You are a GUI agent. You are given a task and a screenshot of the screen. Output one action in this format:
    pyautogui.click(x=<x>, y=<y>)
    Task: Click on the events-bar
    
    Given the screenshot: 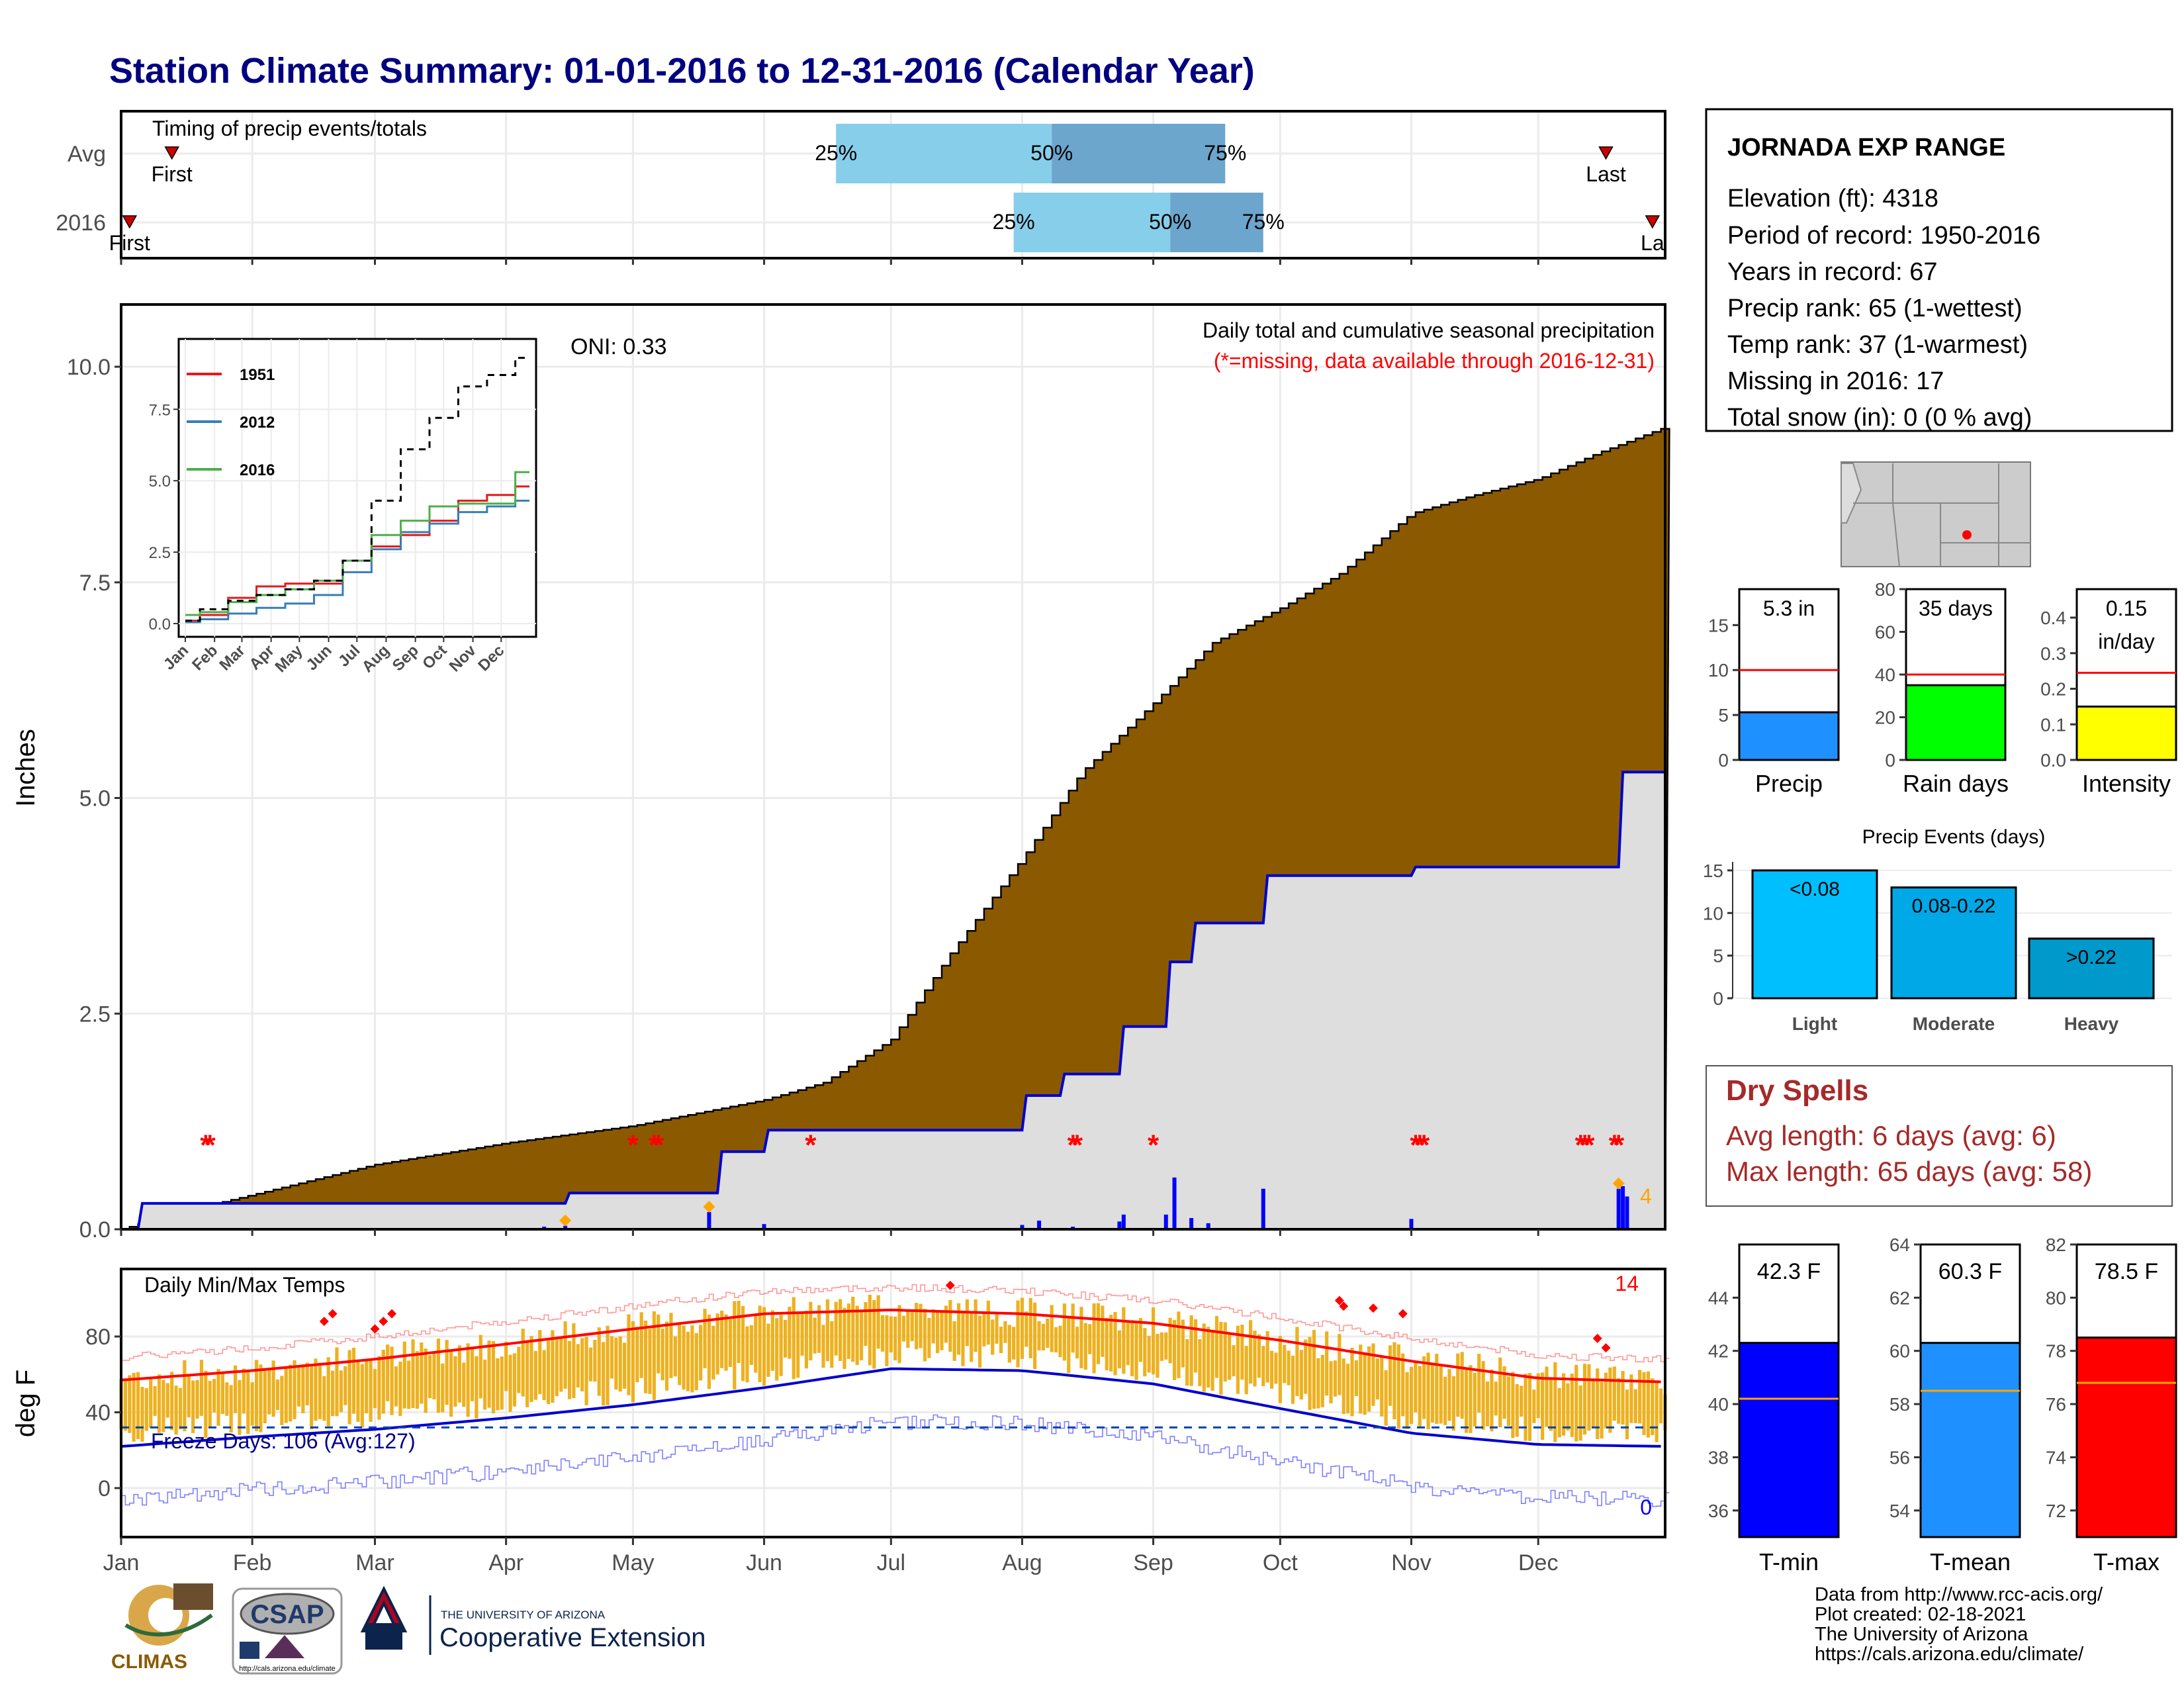 What is the action you would take?
    pyautogui.click(x=2091, y=968)
    